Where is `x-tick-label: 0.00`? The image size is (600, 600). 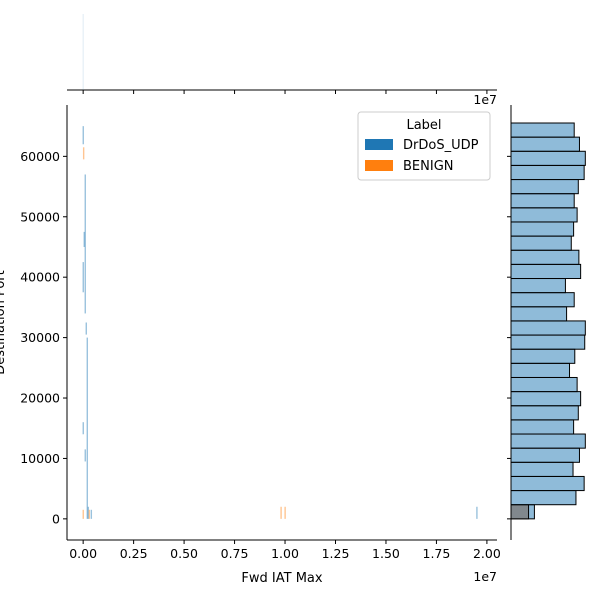 x-tick-label: 0.00 is located at coordinates (83, 553).